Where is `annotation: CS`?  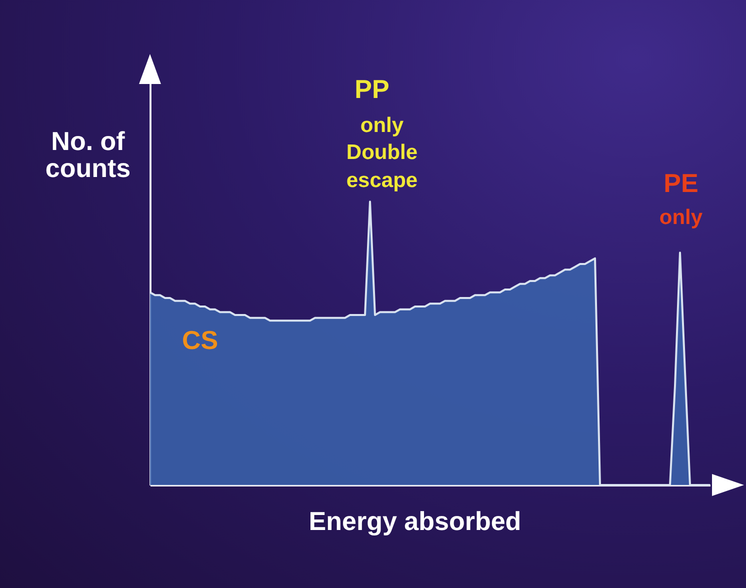
annotation: CS is located at coordinates (200, 340).